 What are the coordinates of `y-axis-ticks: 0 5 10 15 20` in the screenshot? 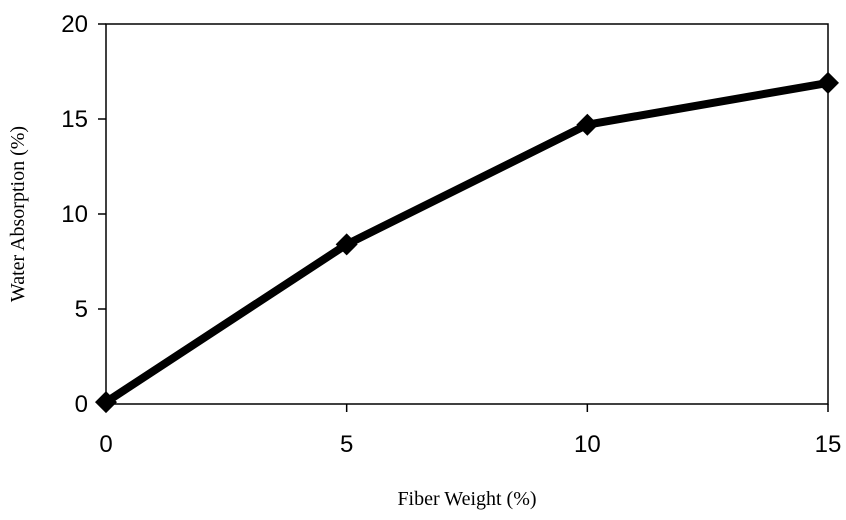 It's located at (83, 214).